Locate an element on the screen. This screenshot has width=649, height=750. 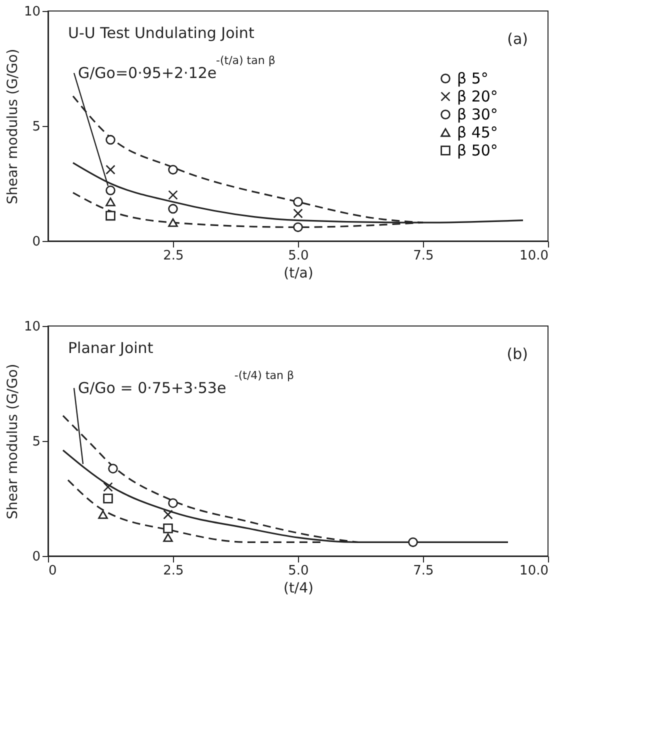
legend-label: β 20° is located at coordinates (477, 97).